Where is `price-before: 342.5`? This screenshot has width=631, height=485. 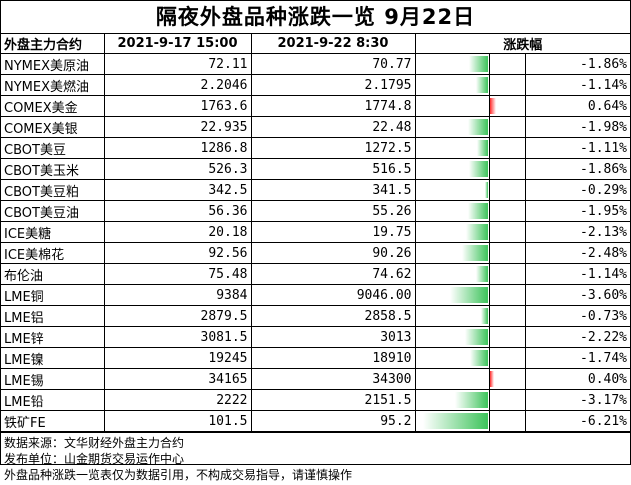 price-before: 342.5 is located at coordinates (177, 190).